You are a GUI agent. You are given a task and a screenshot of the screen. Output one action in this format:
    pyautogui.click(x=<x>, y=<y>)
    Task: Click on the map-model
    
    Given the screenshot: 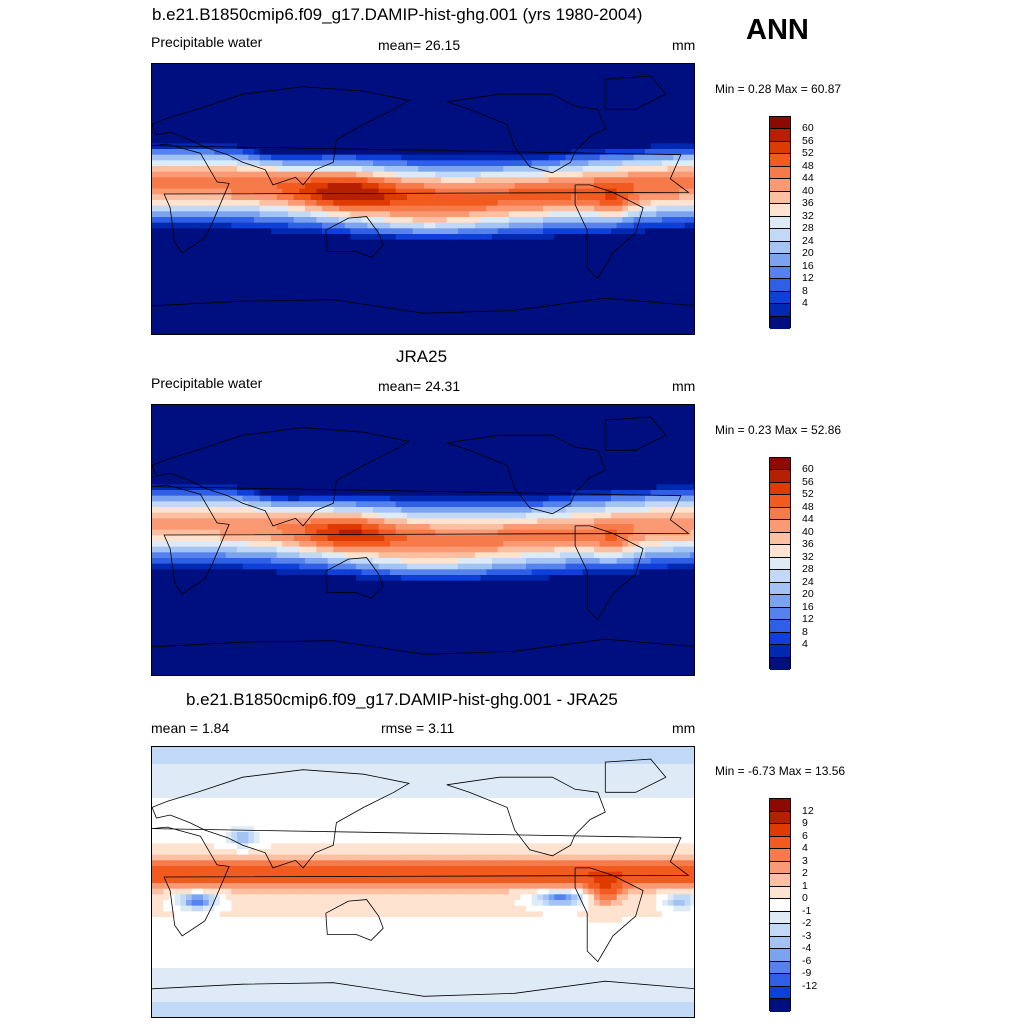 What is the action you would take?
    pyautogui.click(x=423, y=199)
    